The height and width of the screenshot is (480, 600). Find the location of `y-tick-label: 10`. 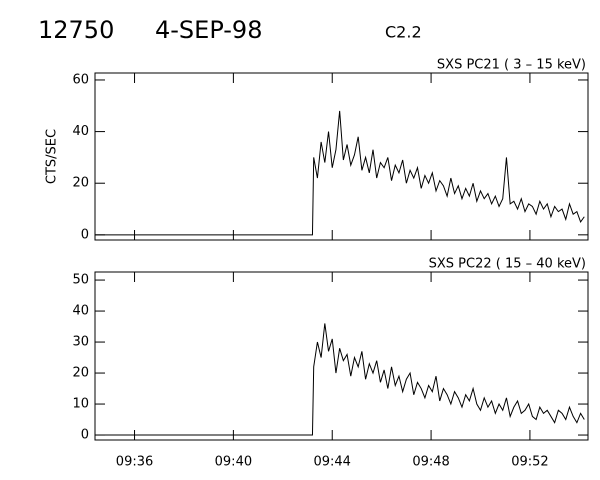

y-tick-label: 10 is located at coordinates (80, 404).